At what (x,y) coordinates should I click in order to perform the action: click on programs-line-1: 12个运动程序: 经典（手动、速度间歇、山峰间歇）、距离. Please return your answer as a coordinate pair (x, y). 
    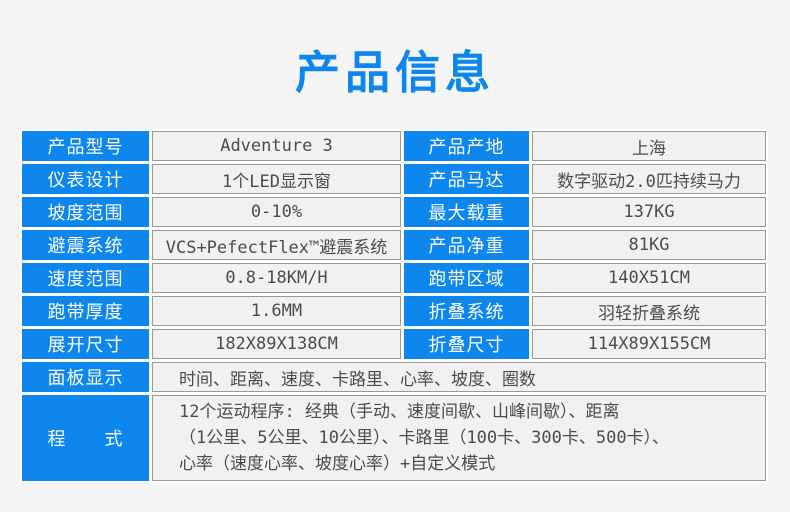
    Looking at the image, I should click on (399, 412).